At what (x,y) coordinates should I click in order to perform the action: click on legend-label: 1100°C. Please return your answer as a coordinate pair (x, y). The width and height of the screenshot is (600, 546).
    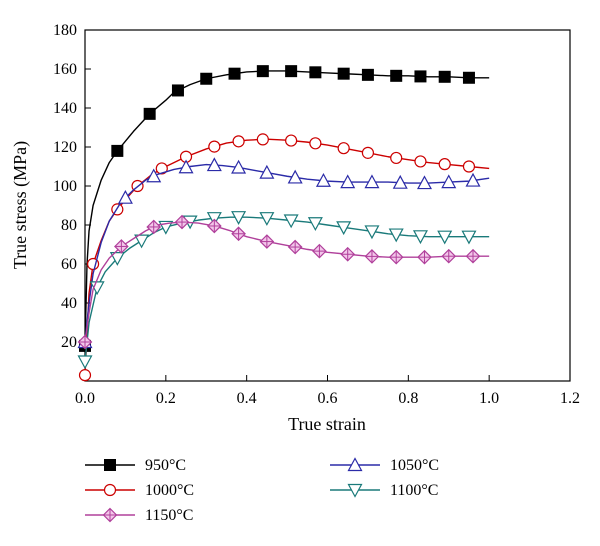
    Looking at the image, I should click on (414, 490).